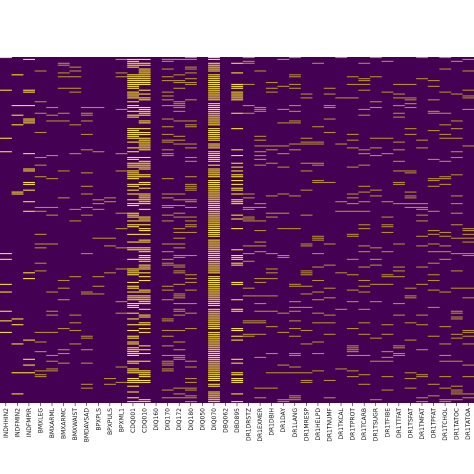 This screenshot has width=474, height=474. What do you see at coordinates (29, 422) in the screenshot?
I see `x-tick-label: INDFMPIR` at bounding box center [29, 422].